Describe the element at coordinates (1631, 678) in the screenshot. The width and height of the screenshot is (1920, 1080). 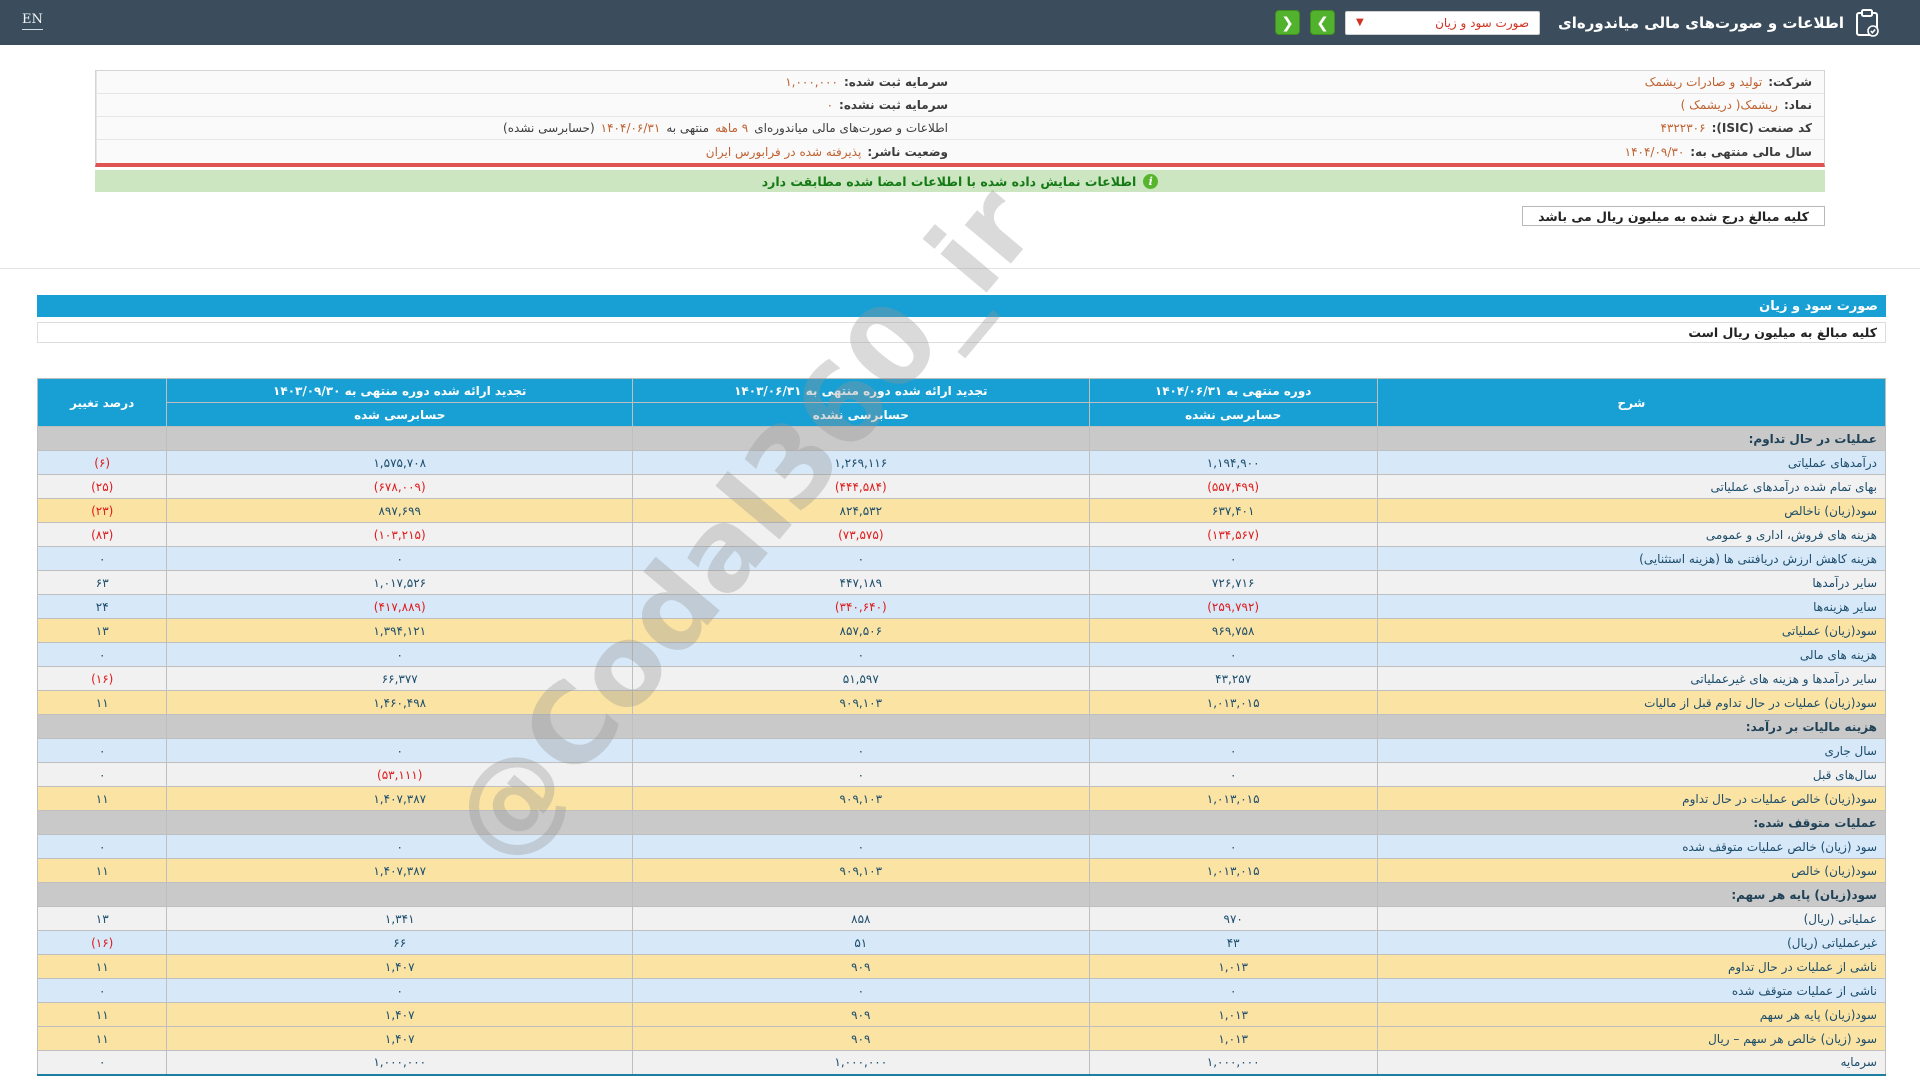
I see `row-label: سایر درآمدها و هزینه های غیرعملیاتی` at that location.